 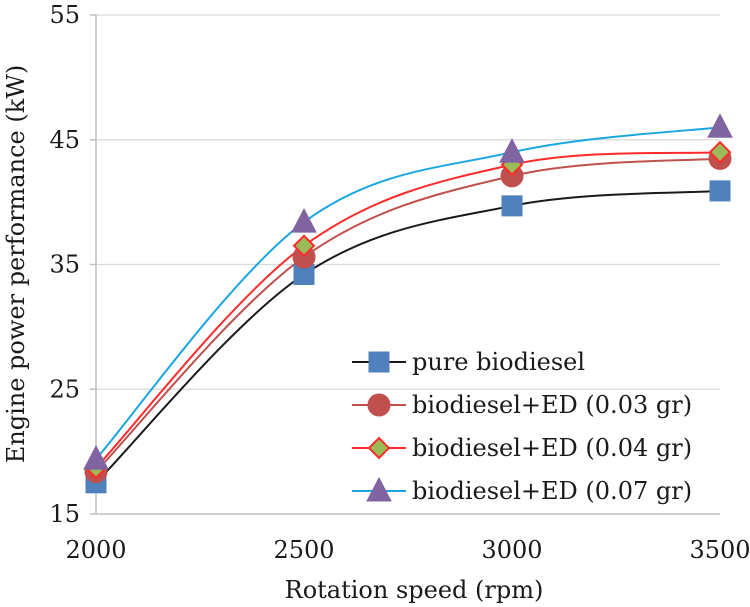 I want to click on legend-label: biodiesel+ED (0.04 gr), so click(x=552, y=448).